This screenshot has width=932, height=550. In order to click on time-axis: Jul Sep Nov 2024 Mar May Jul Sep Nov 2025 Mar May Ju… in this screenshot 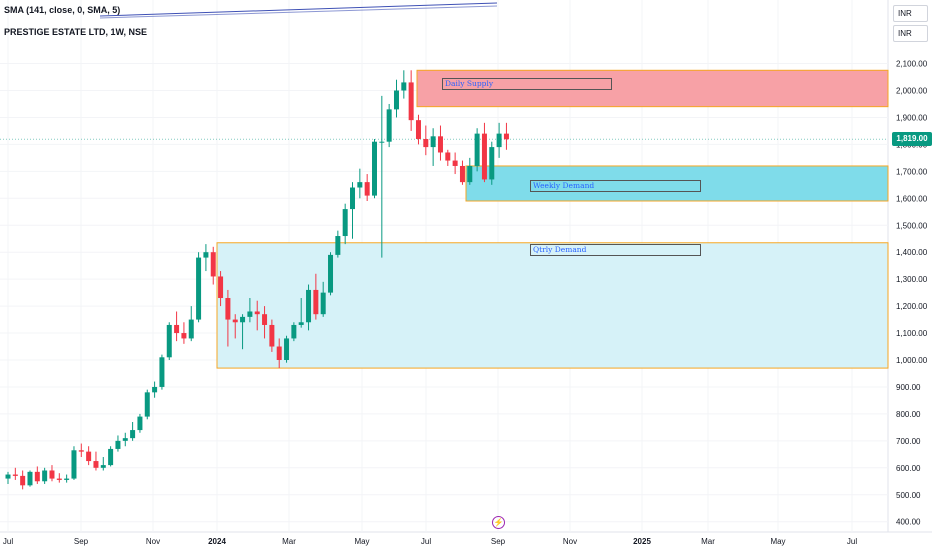, I will do `click(430, 541)`.